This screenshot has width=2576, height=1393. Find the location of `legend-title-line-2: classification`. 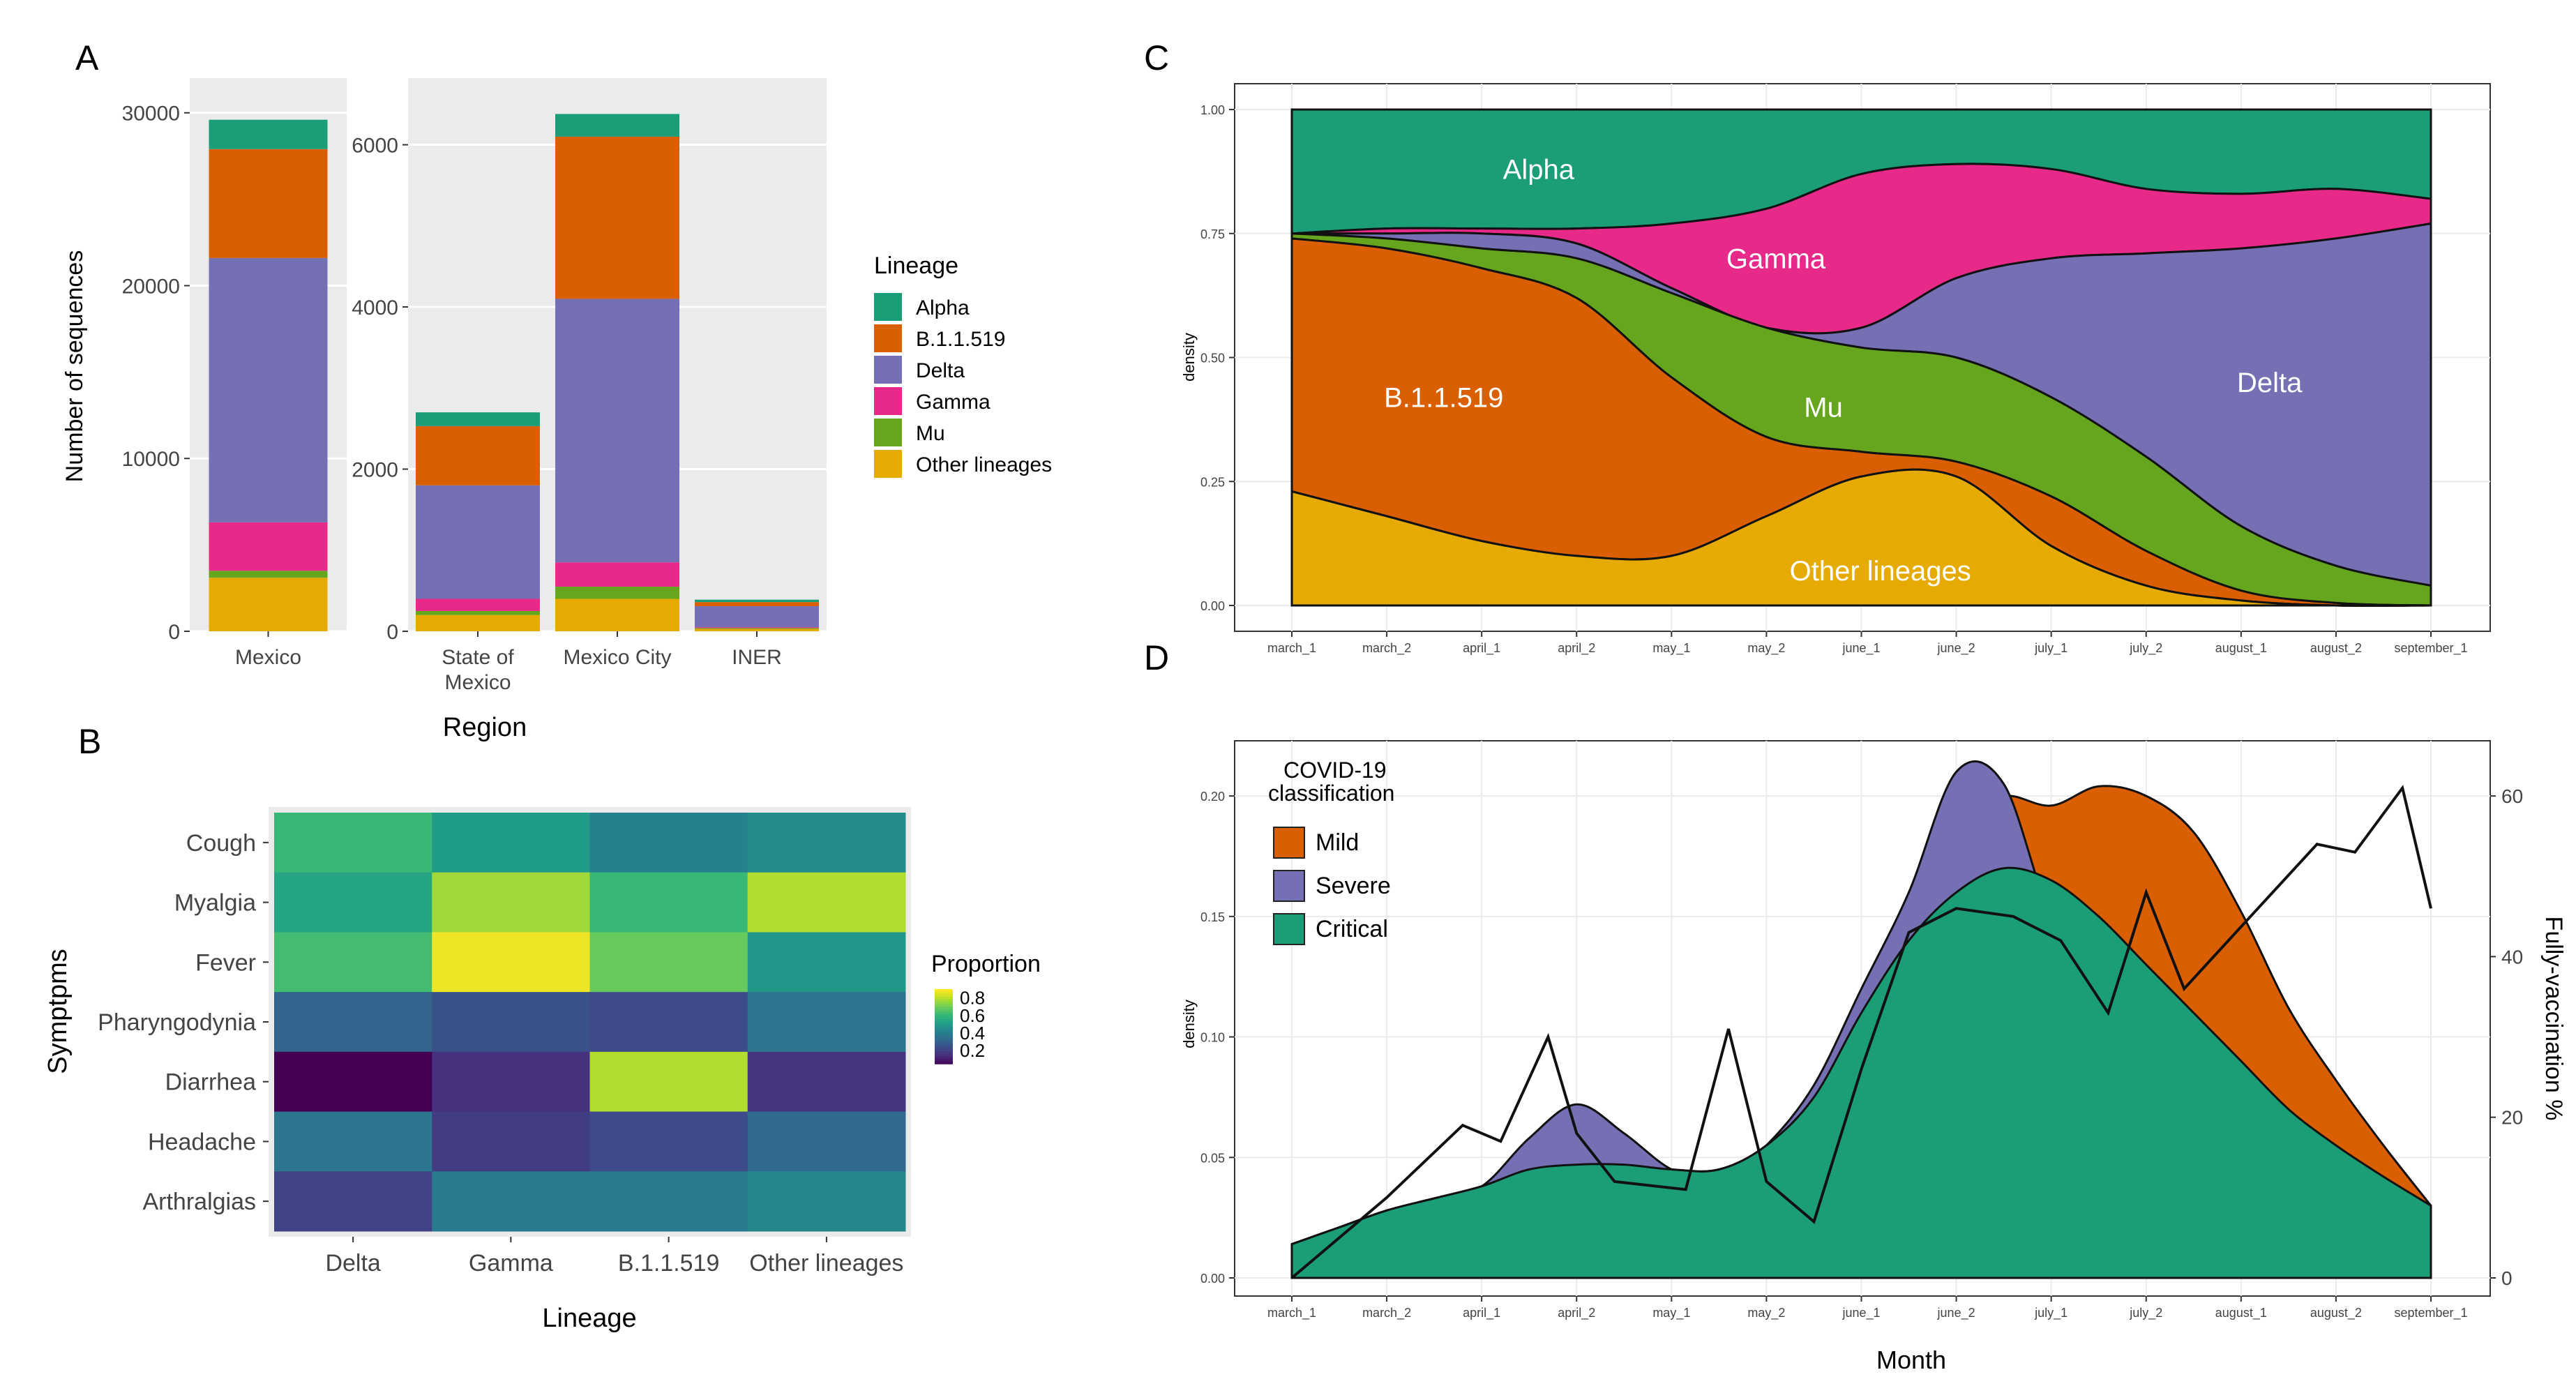

legend-title-line-2: classification is located at coordinates (1331, 794).